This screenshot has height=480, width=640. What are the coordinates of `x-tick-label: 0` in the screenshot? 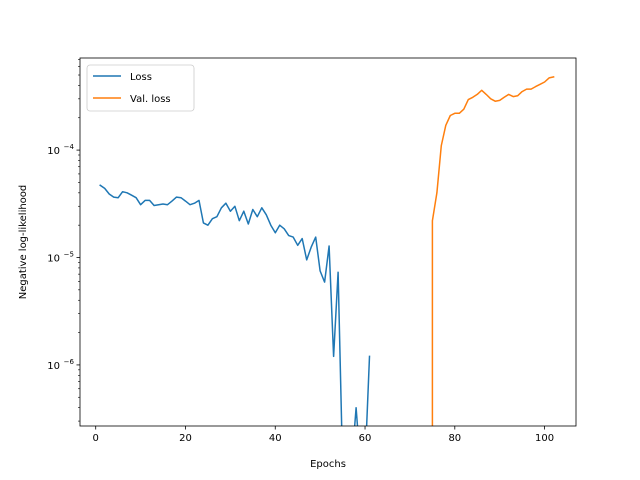 It's located at (96, 438).